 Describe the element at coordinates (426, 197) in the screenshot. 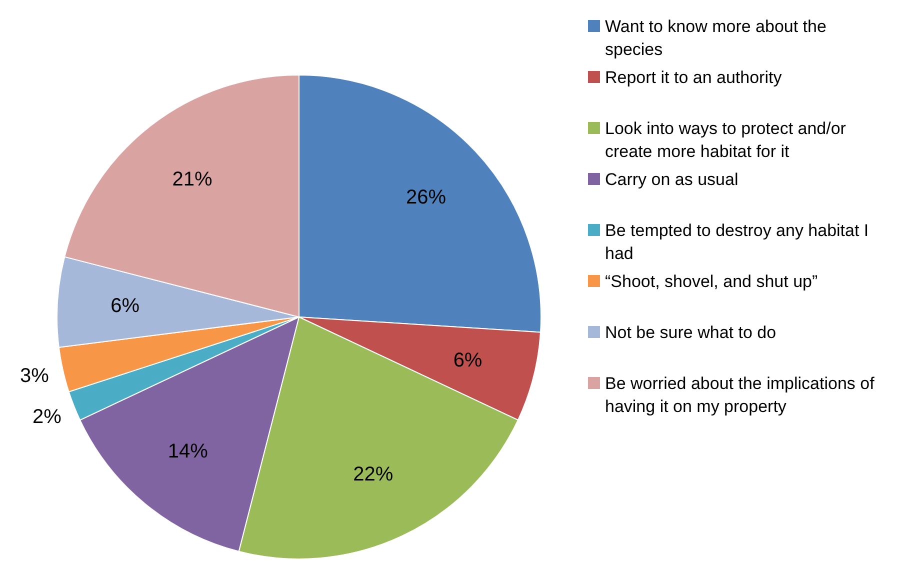

I see `data-label: 26%` at that location.